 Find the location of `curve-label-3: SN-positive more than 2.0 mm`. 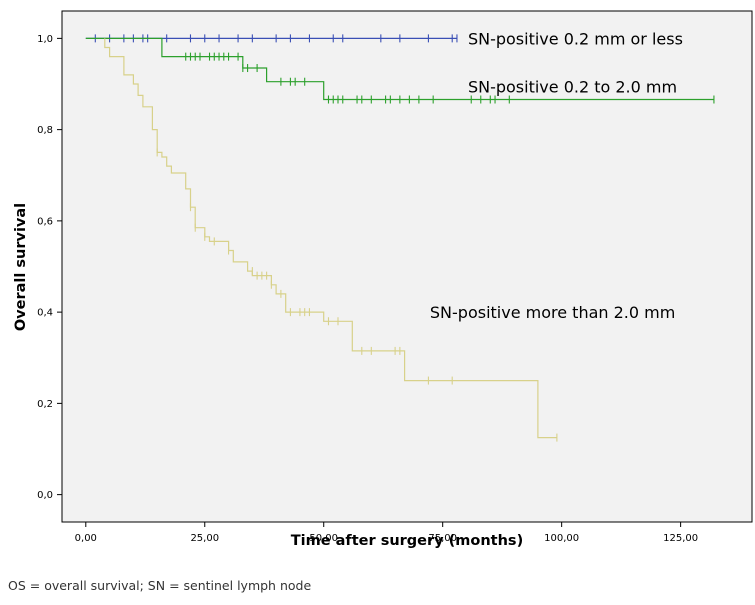

curve-label-3: SN-positive more than 2.0 mm is located at coordinates (552, 312).